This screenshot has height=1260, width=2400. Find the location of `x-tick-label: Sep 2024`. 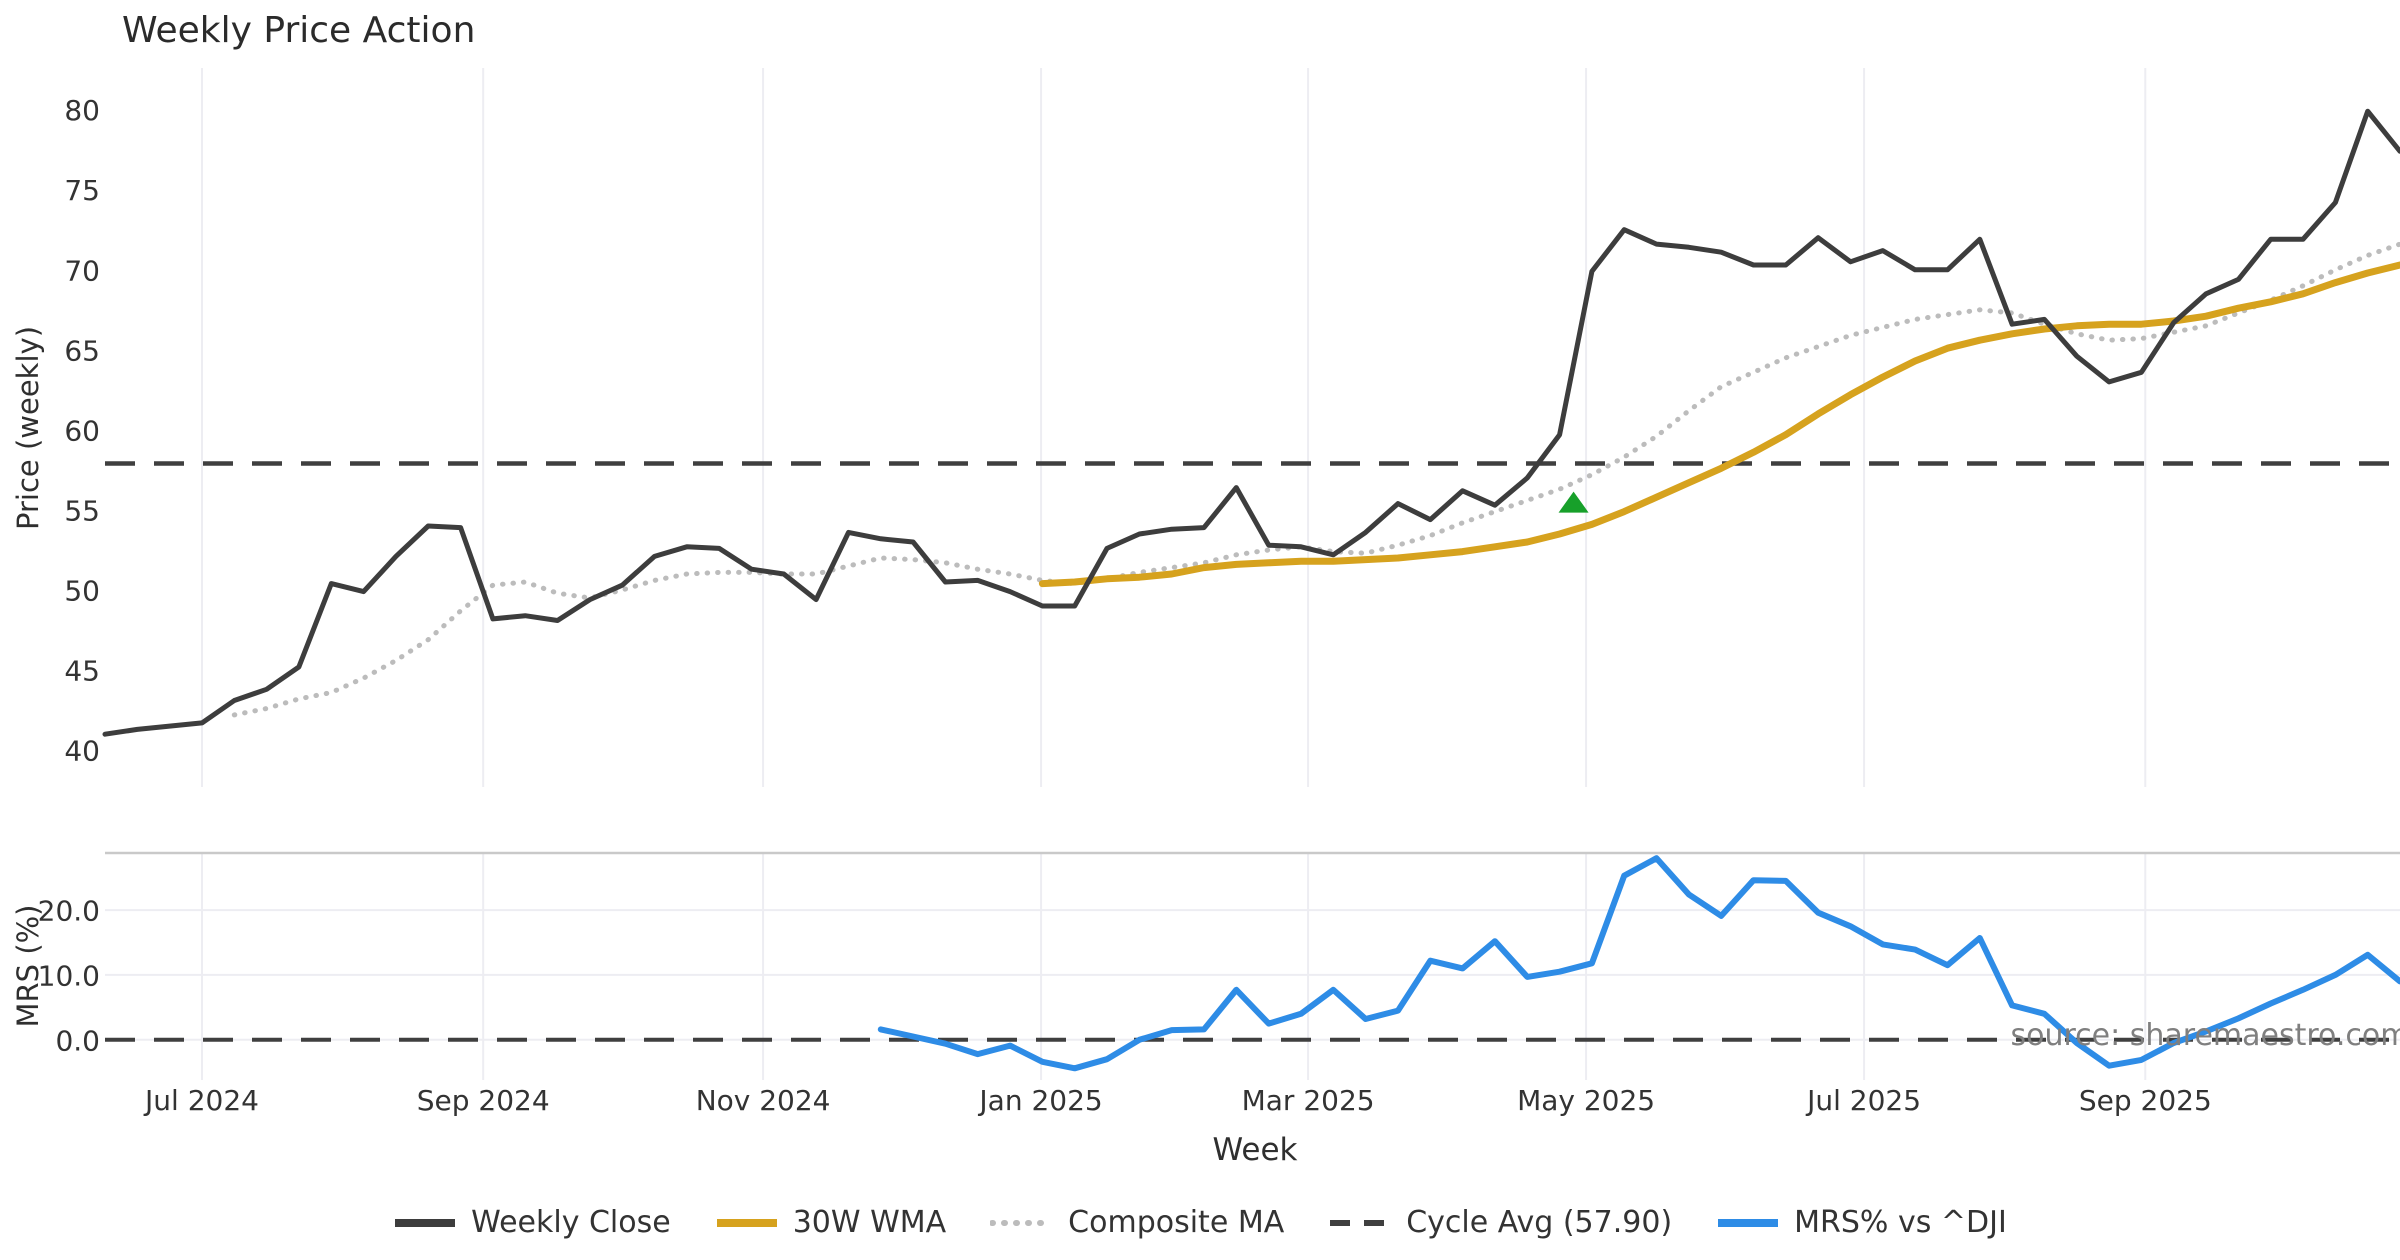

x-tick-label: Sep 2024 is located at coordinates (483, 1100).